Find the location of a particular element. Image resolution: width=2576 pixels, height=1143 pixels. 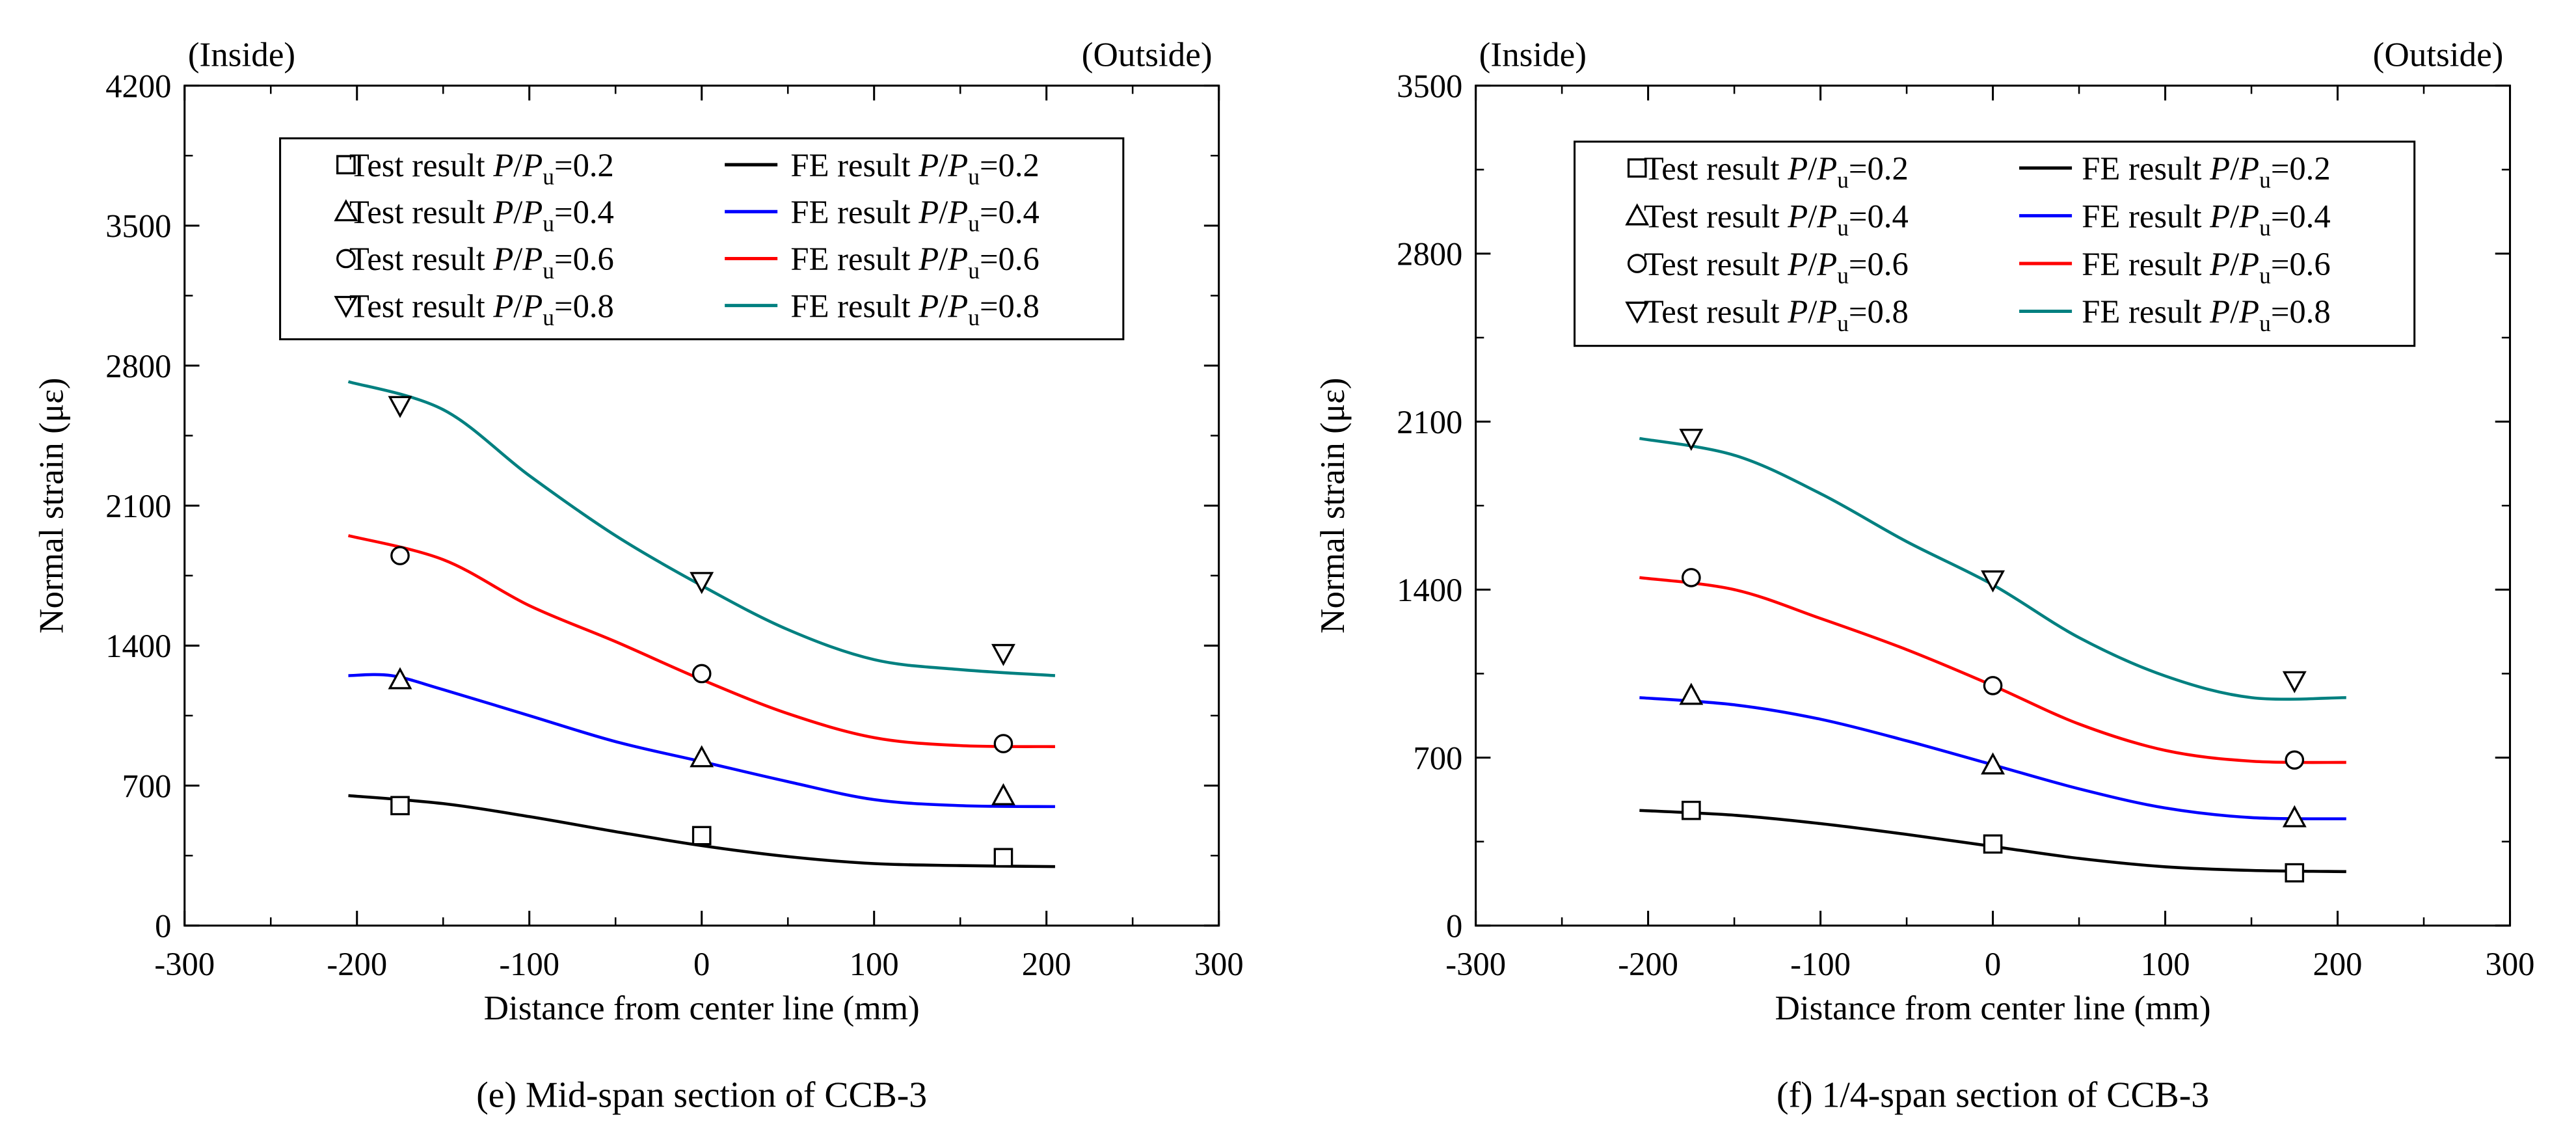

y-tick-label: 4200 is located at coordinates (138, 86).